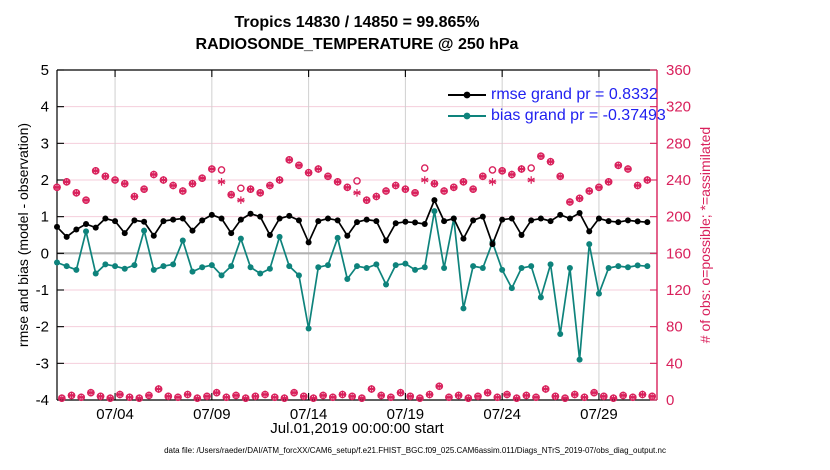 The width and height of the screenshot is (830, 470). What do you see at coordinates (674, 327) in the screenshot?
I see `right-tick-label: 80` at bounding box center [674, 327].